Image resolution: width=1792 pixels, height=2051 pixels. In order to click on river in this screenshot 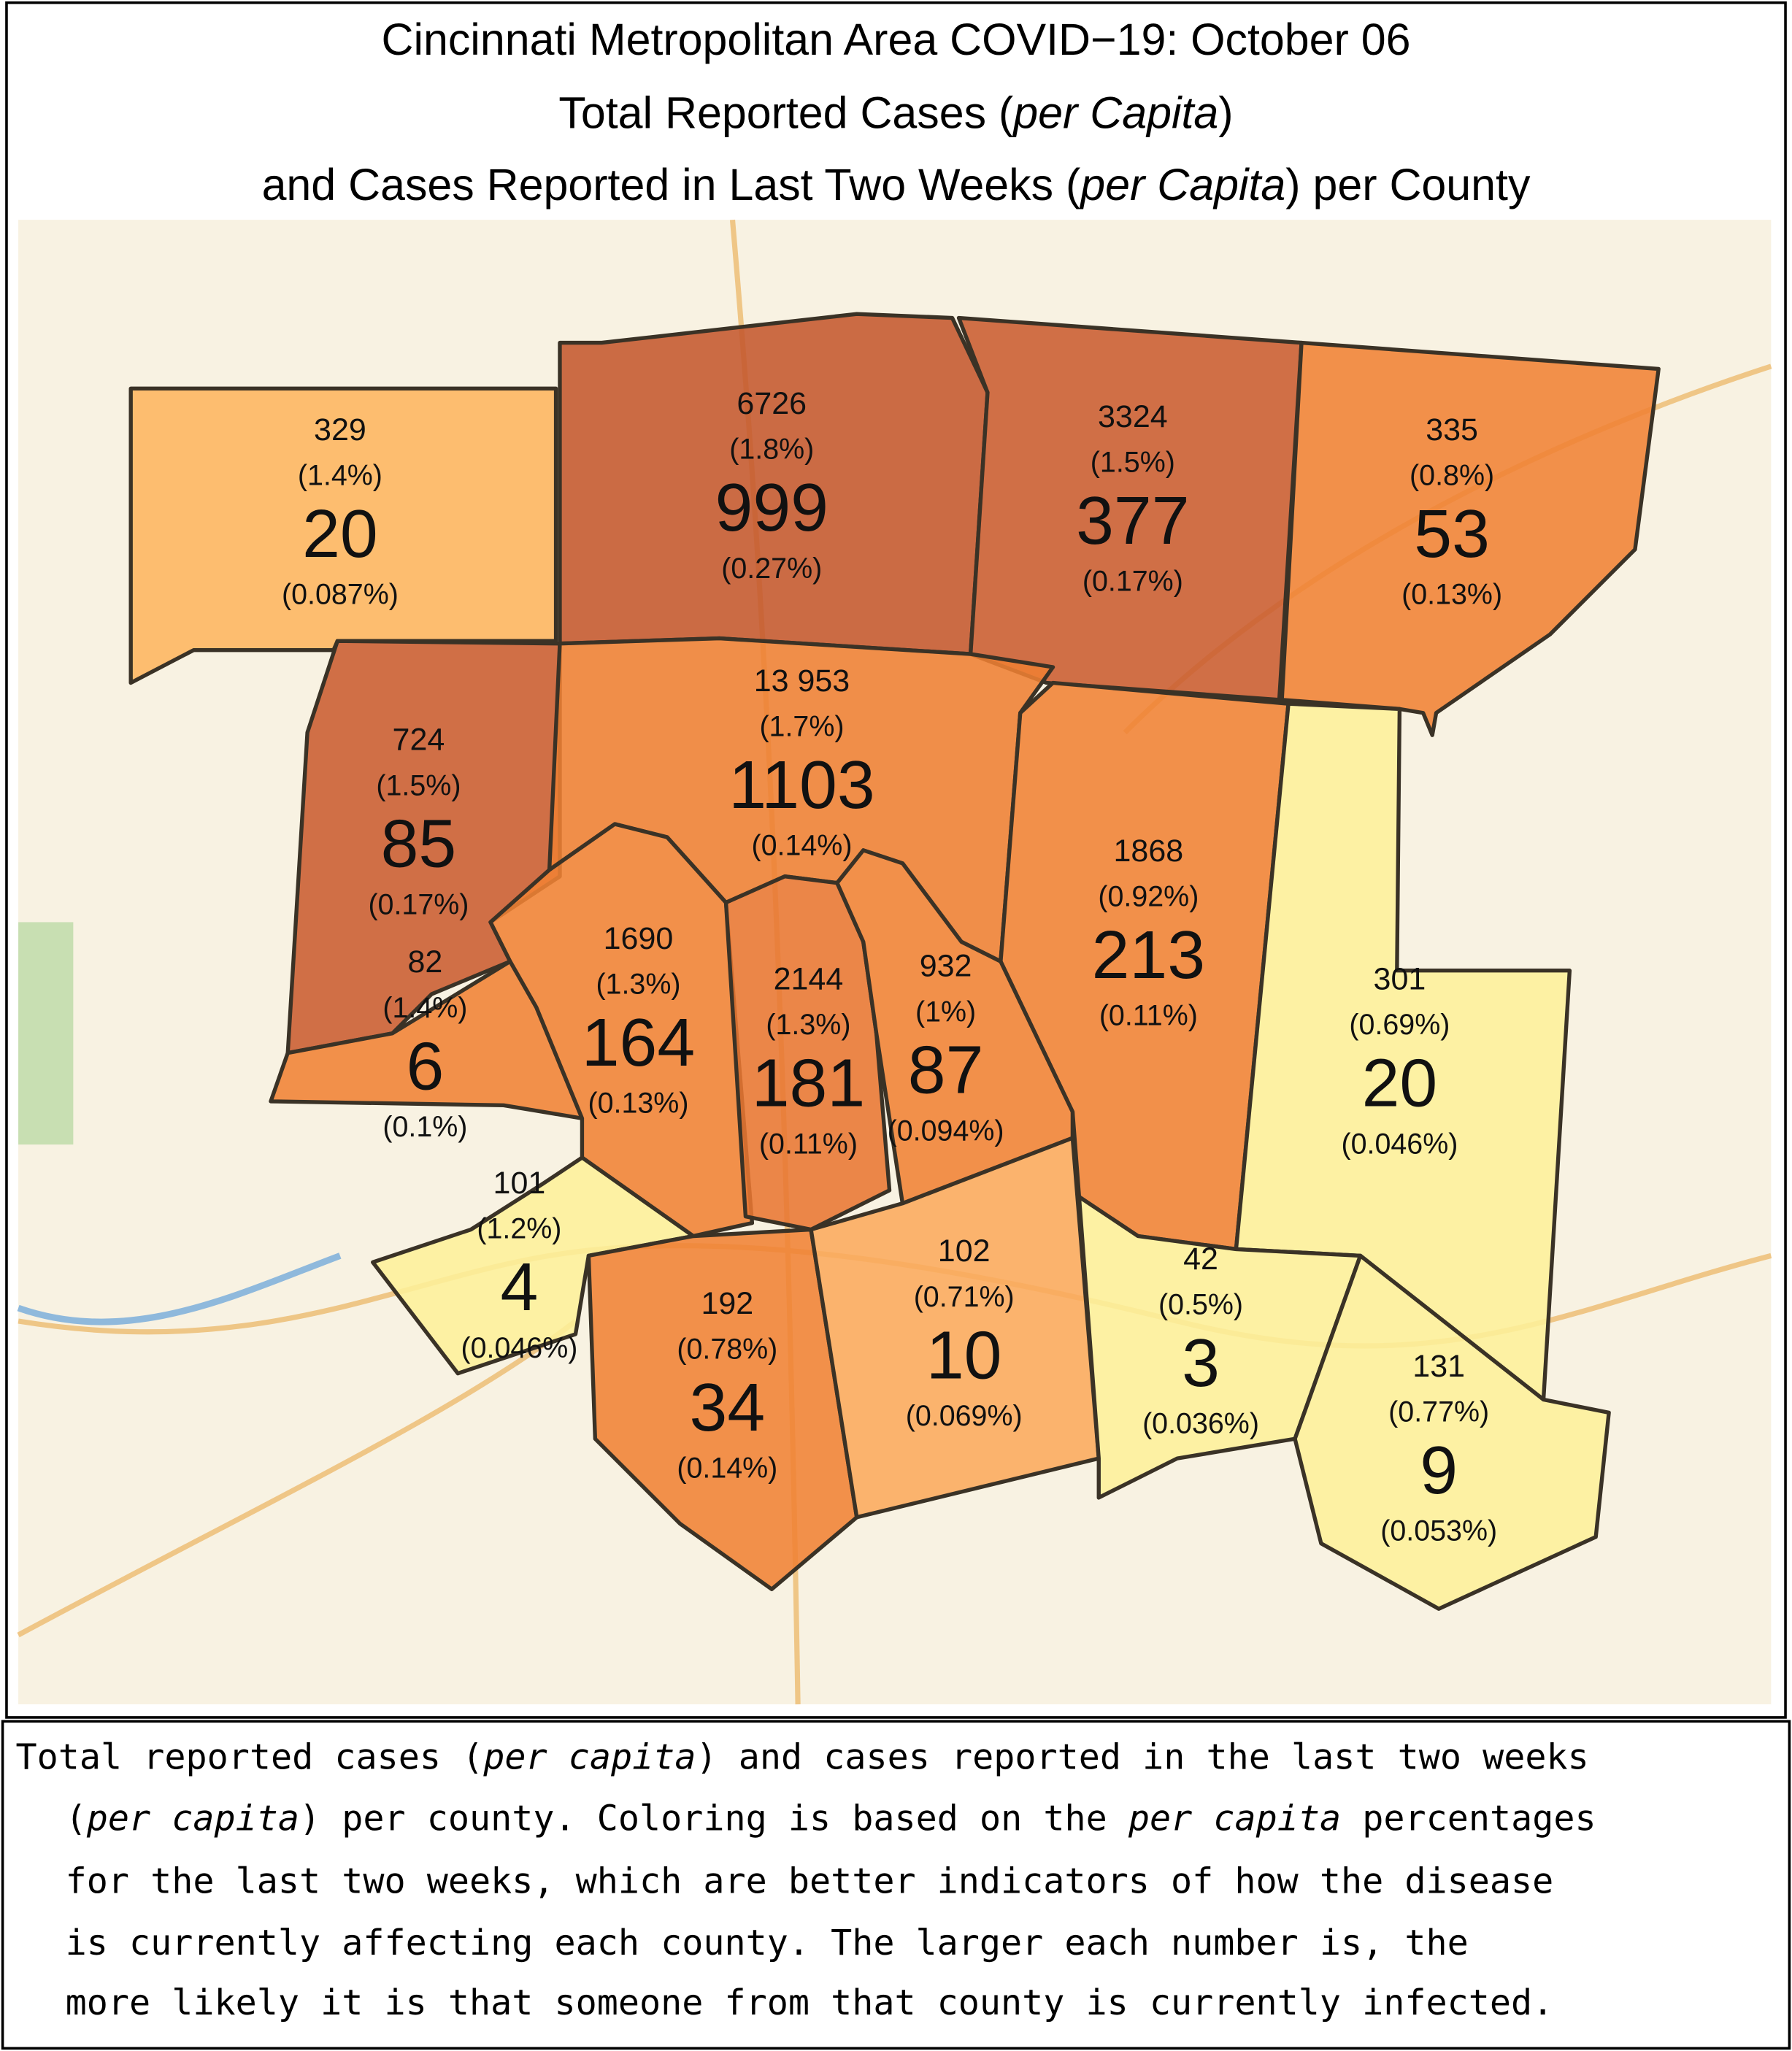, I will do `click(180, 1288)`.